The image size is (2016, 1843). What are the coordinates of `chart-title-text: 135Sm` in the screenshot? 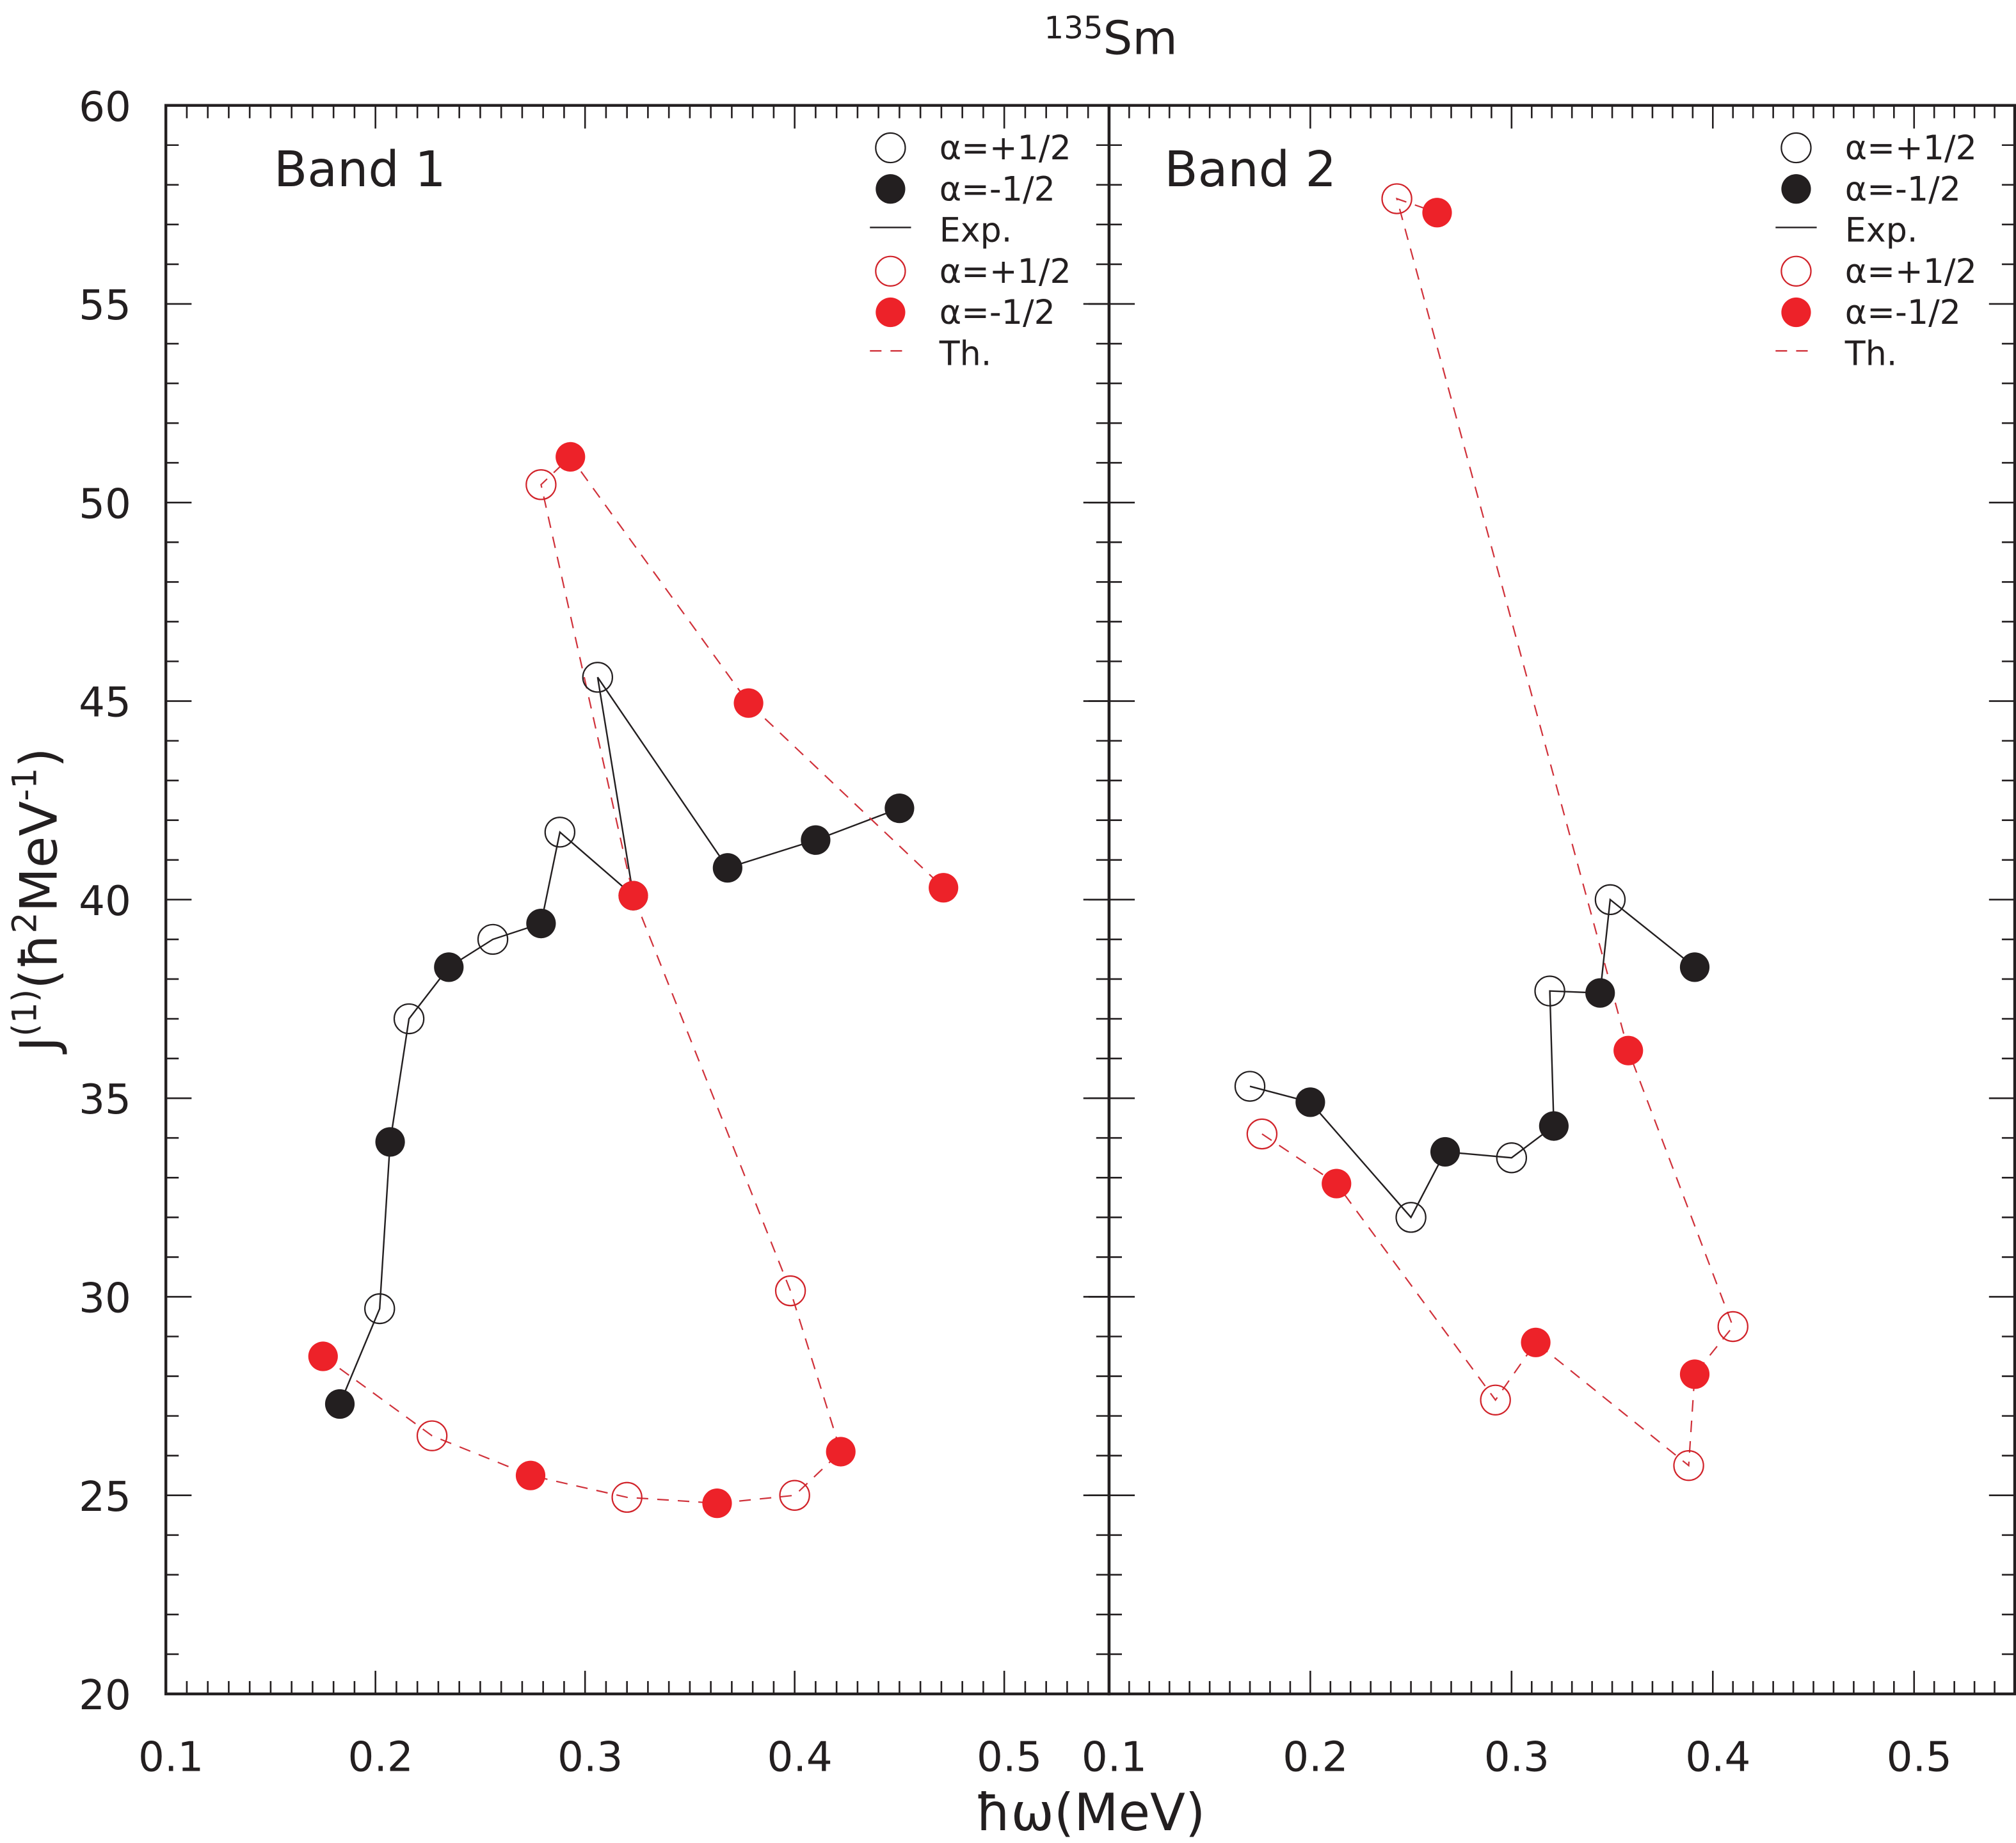 It's located at (1111, 37).